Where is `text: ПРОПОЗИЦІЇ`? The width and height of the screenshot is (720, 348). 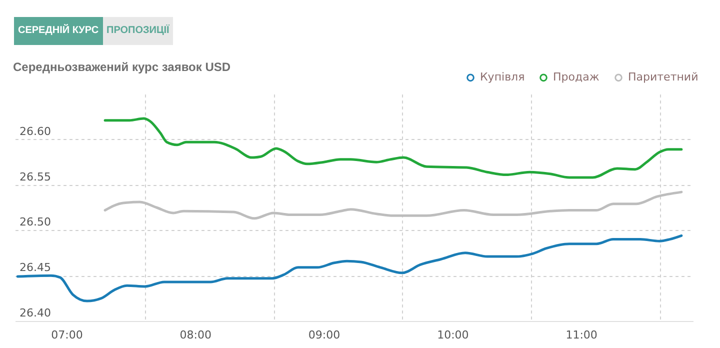 text: ПРОПОЗИЦІЇ is located at coordinates (138, 31).